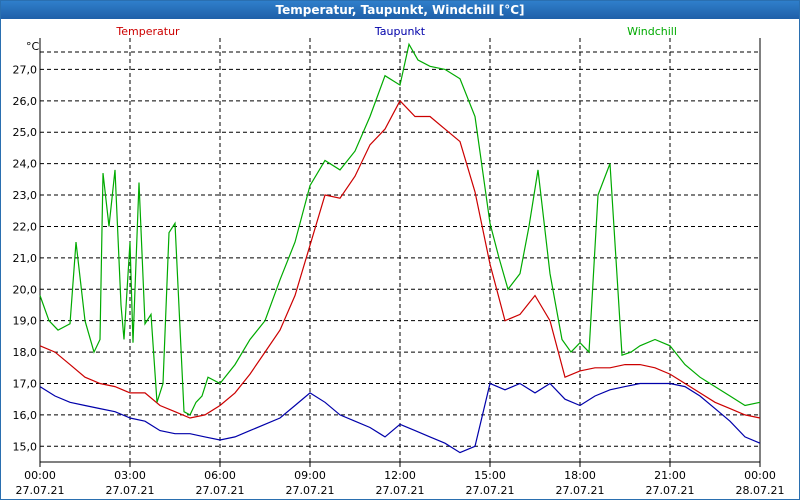 The image size is (800, 500). I want to click on y-tick-label: 24,0, so click(25, 164).